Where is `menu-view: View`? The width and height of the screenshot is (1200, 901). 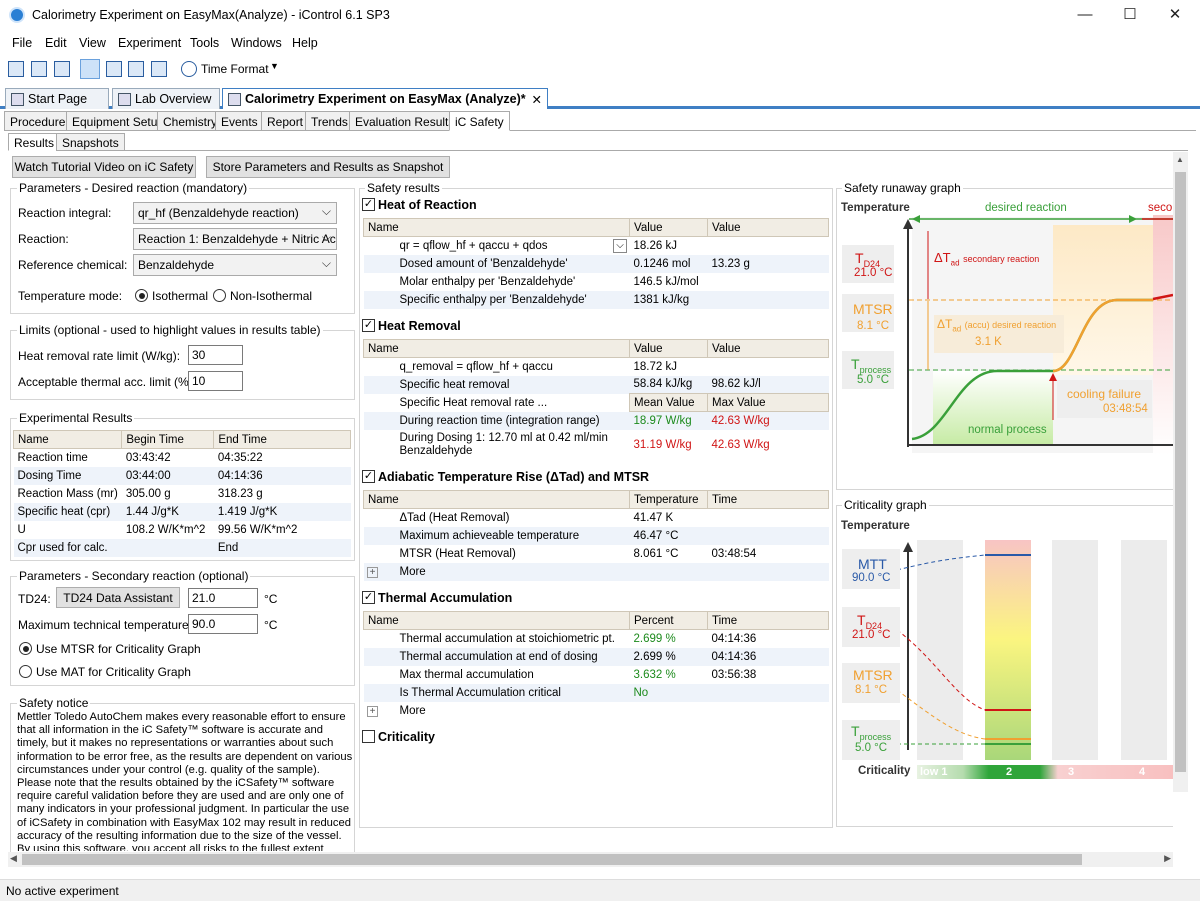 menu-view: View is located at coordinates (92, 43).